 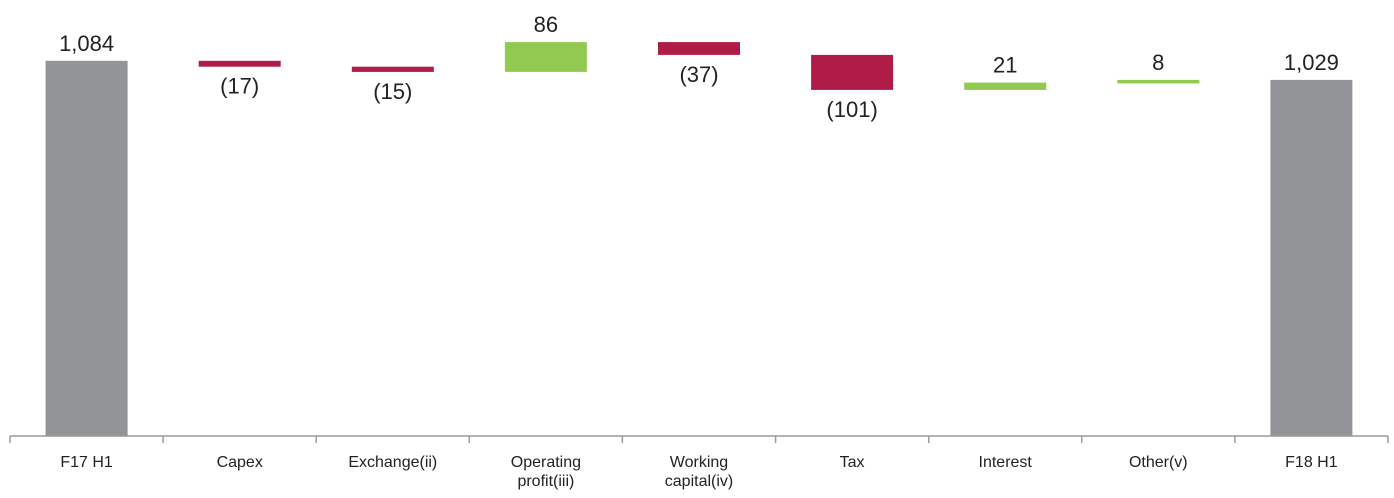 I want to click on category-label-working-capital-iv-line-1: Working, so click(x=699, y=462).